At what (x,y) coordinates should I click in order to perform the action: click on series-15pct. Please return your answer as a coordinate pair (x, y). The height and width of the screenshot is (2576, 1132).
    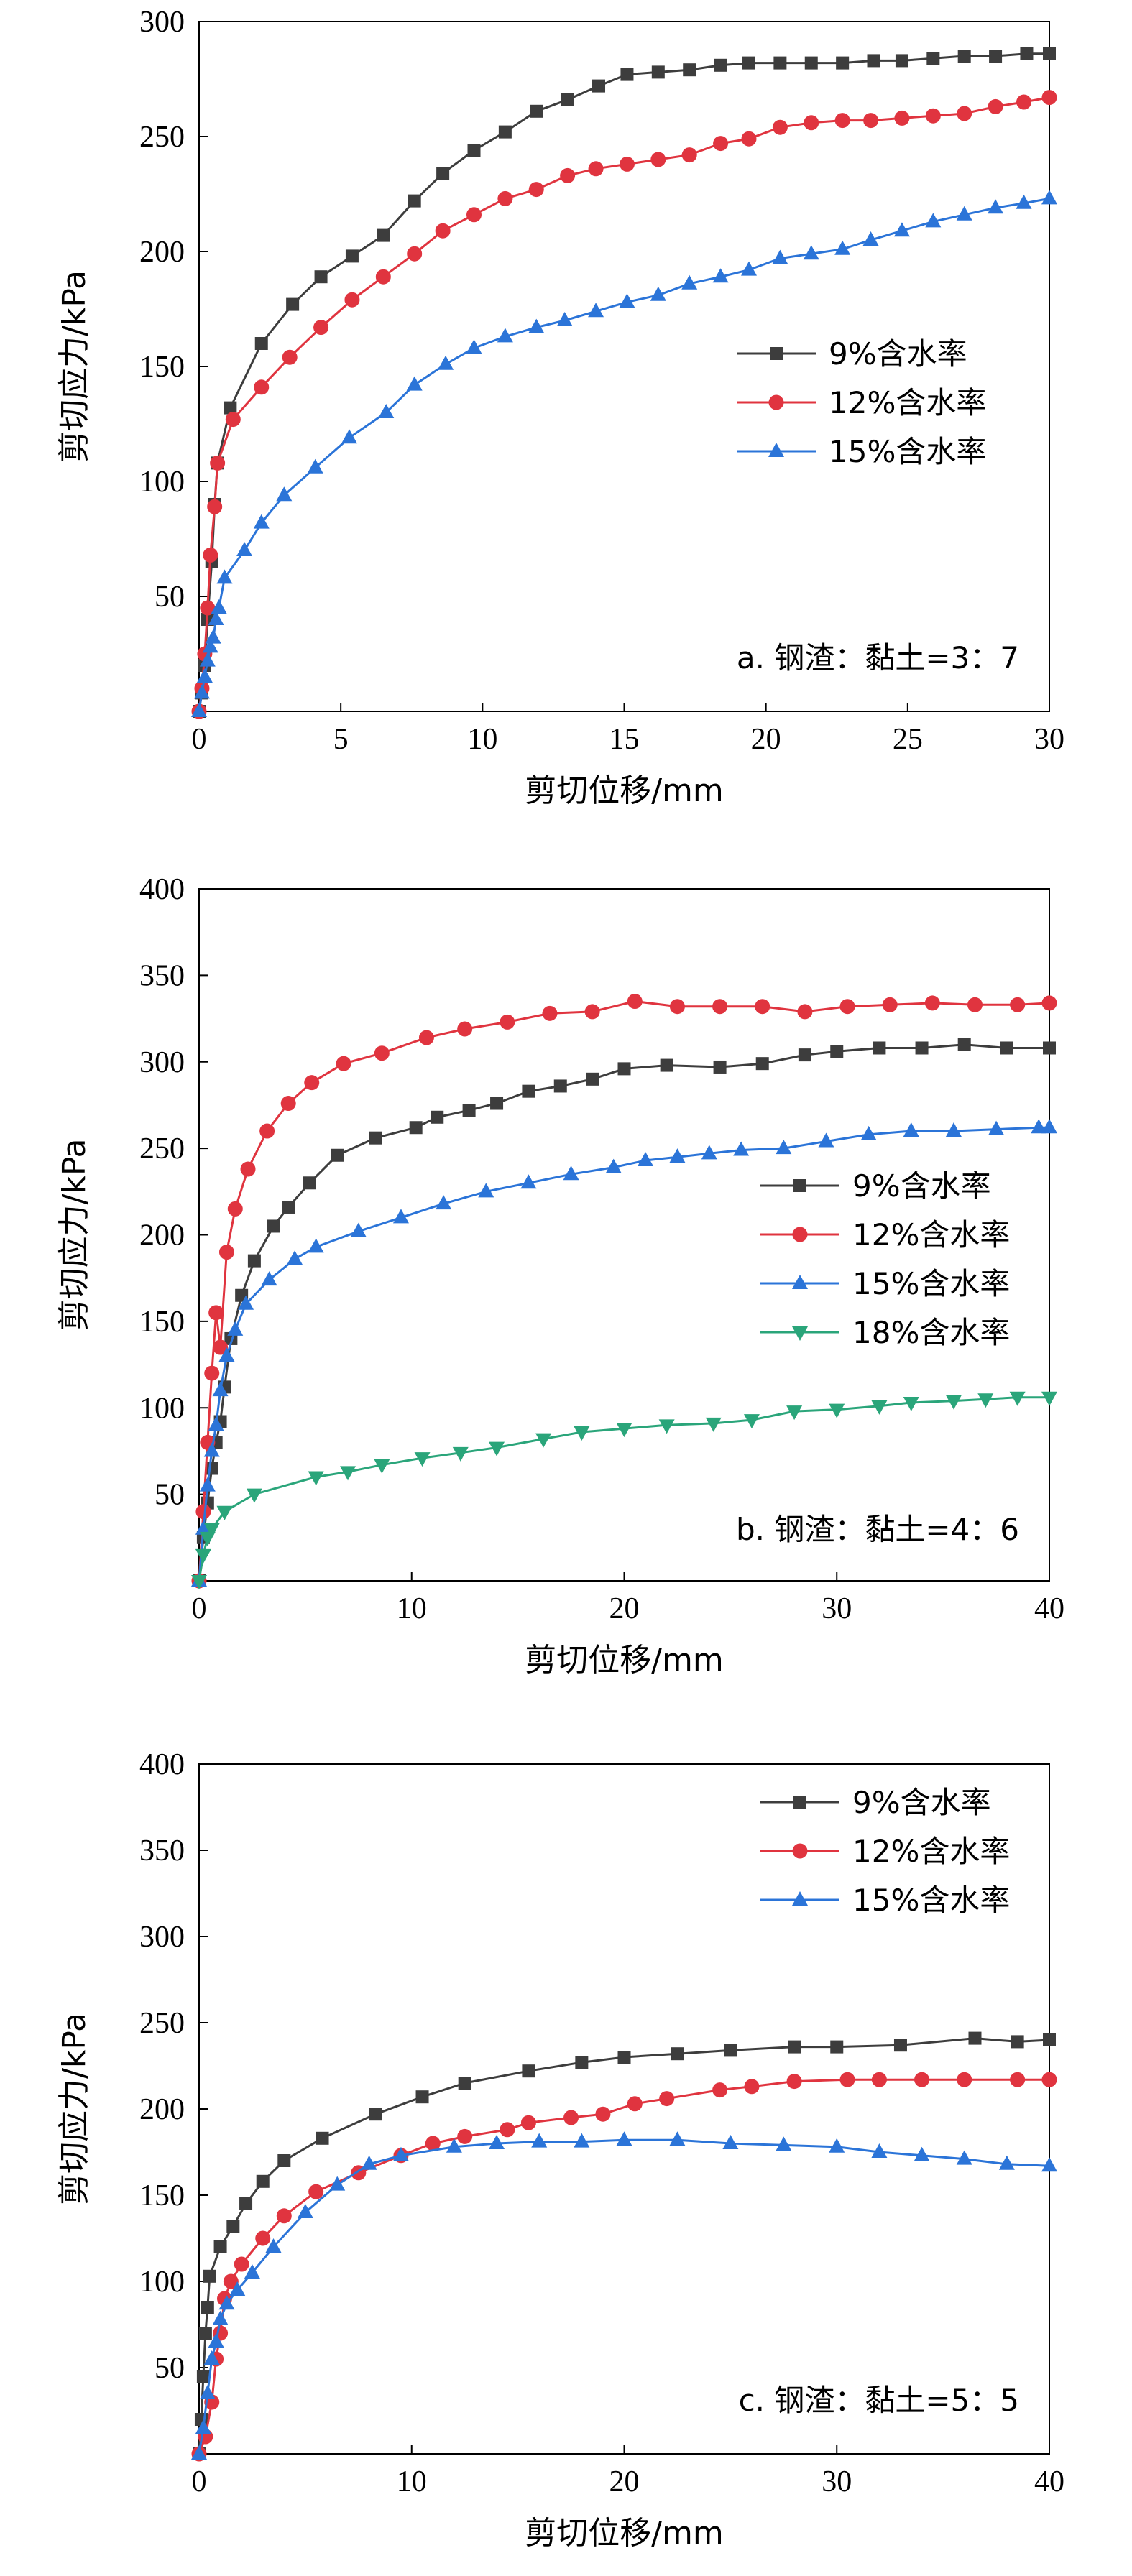
    Looking at the image, I should click on (624, 1353).